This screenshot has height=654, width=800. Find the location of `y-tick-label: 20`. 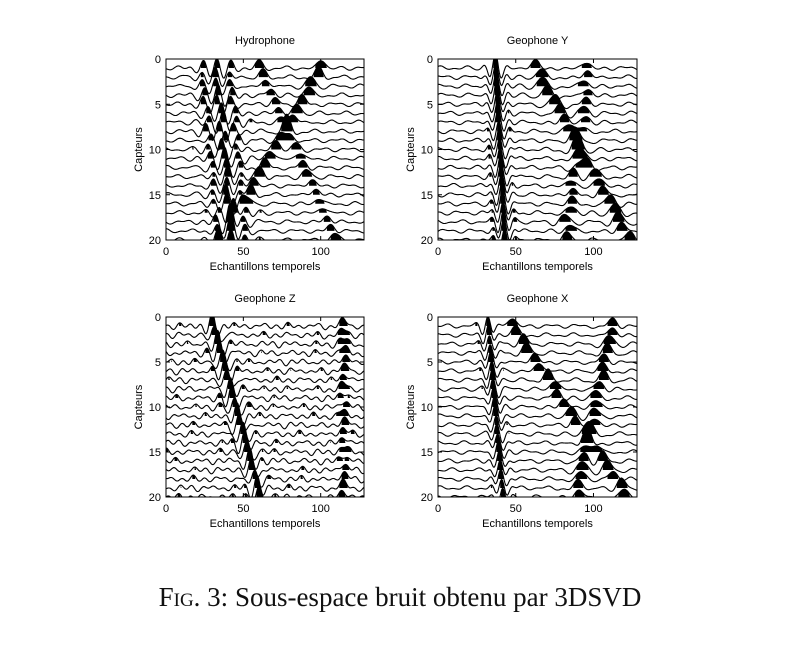

y-tick-label: 20 is located at coordinates (155, 241).